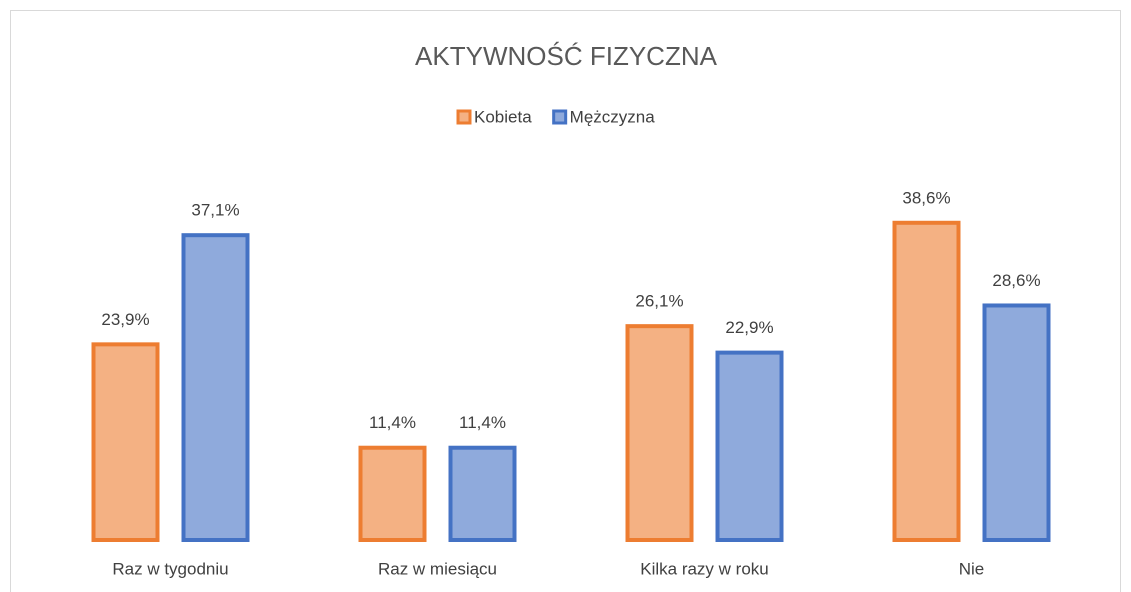 The height and width of the screenshot is (592, 1131). What do you see at coordinates (659, 301) in the screenshot?
I see `data-label: 26,1%` at bounding box center [659, 301].